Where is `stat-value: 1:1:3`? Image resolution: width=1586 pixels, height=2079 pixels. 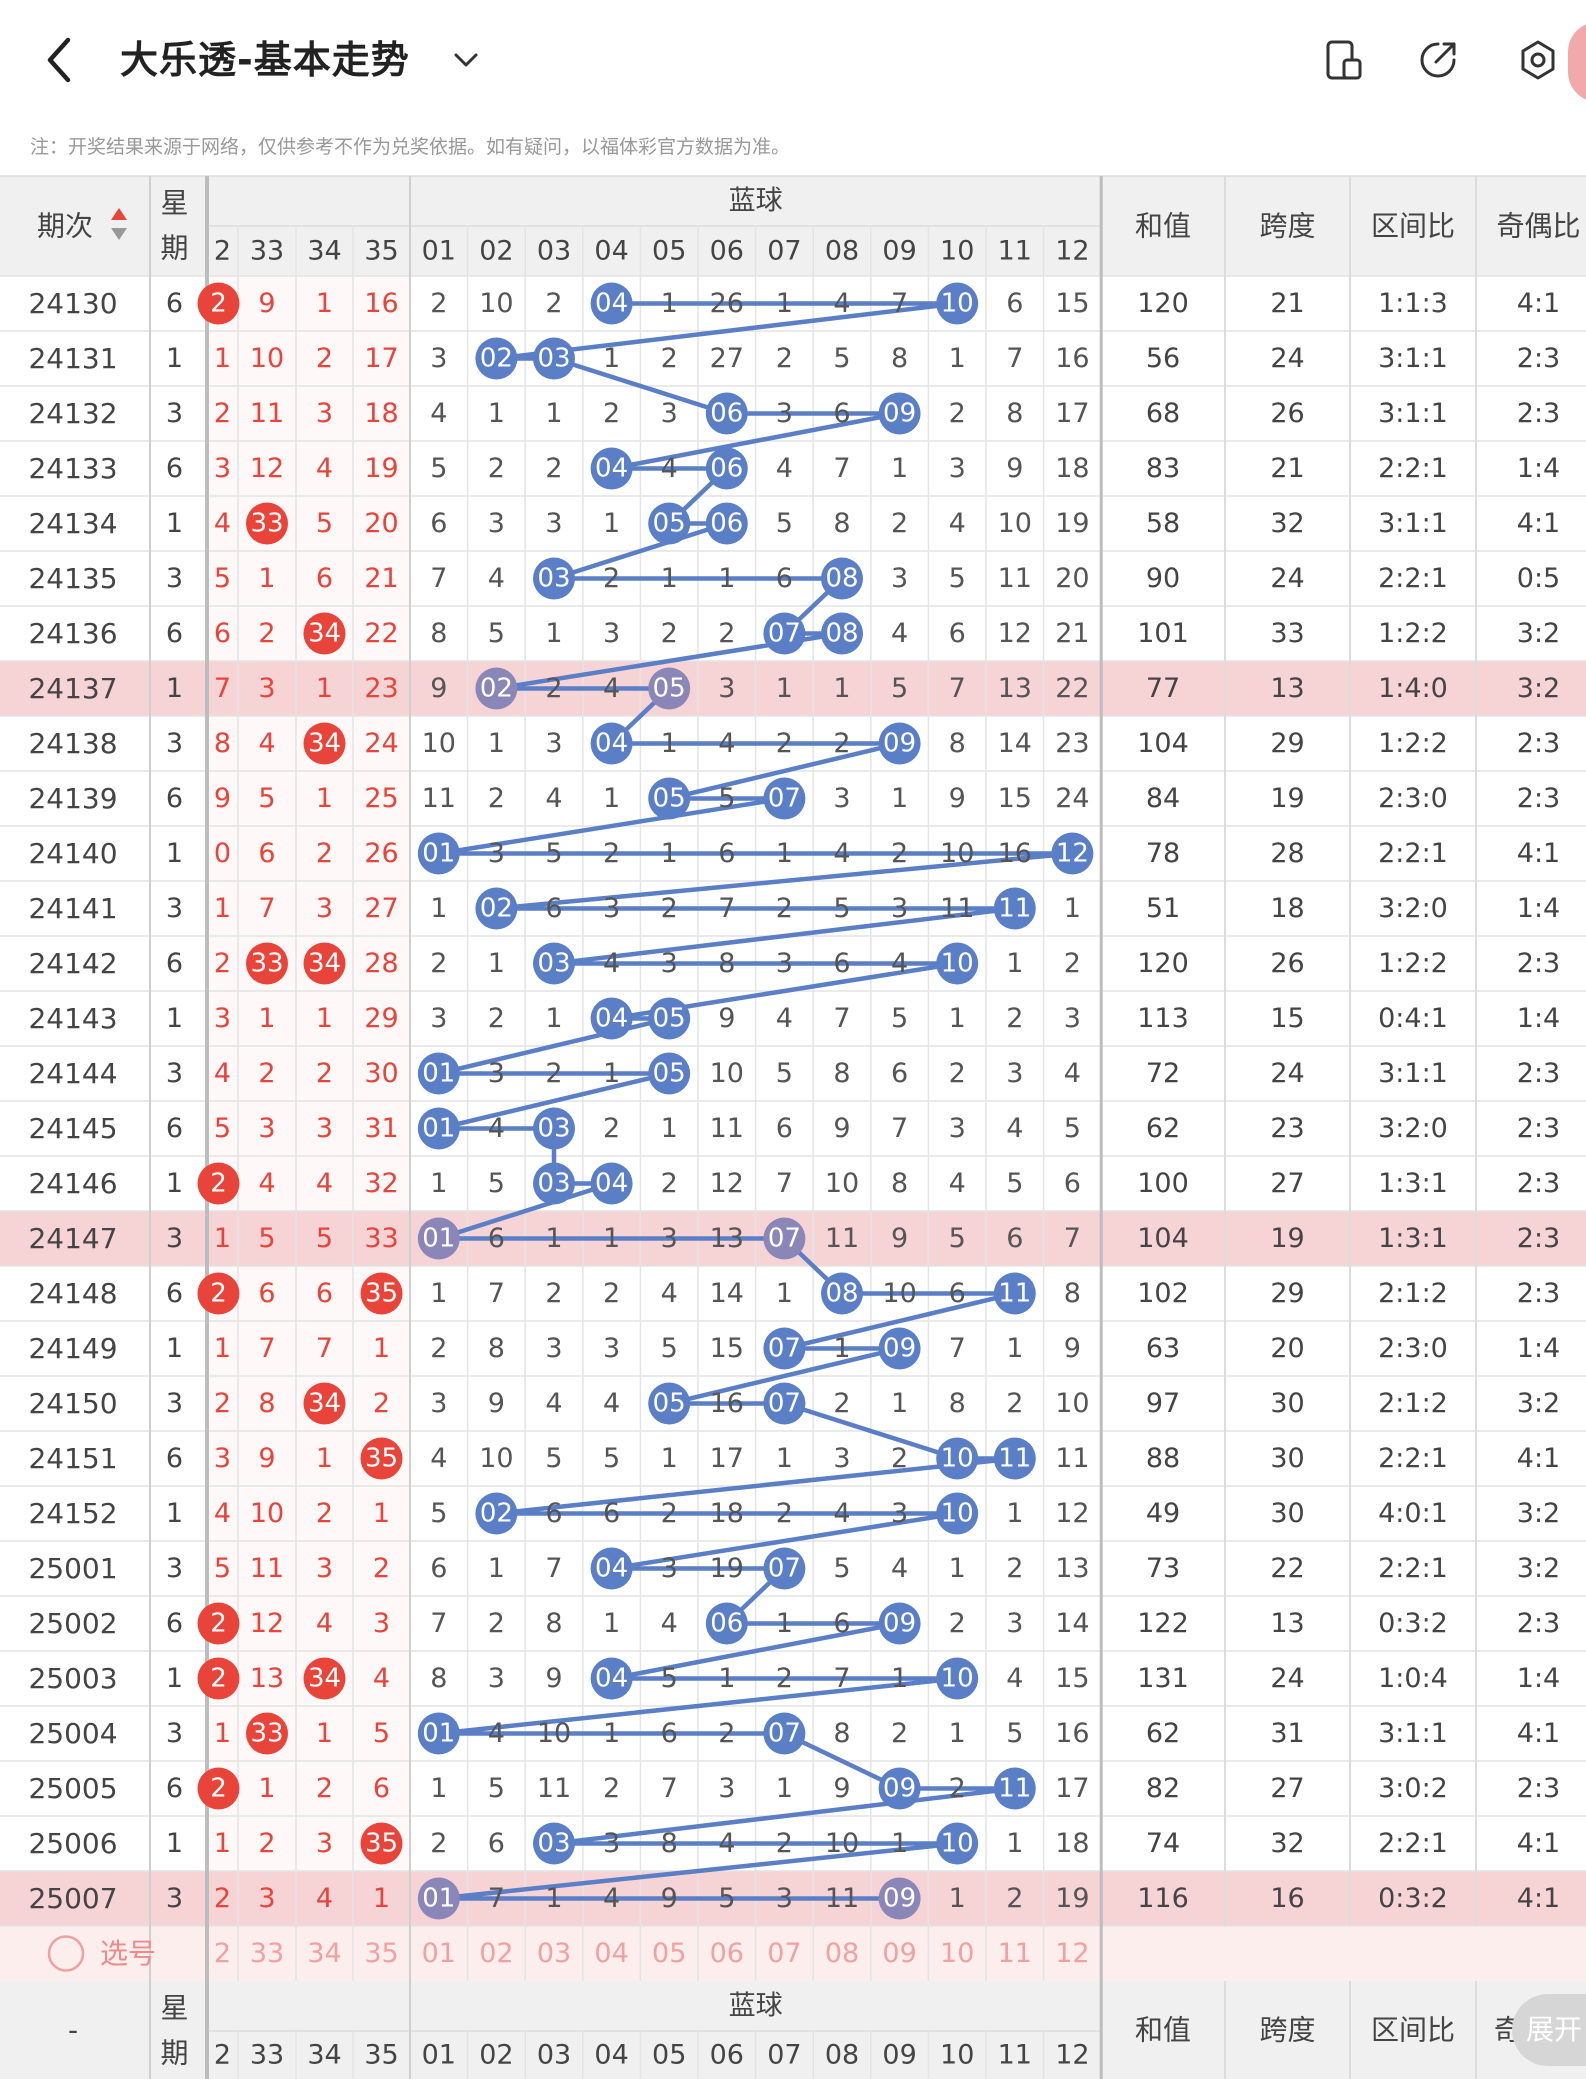
stat-value: 1:1:3 is located at coordinates (1413, 303).